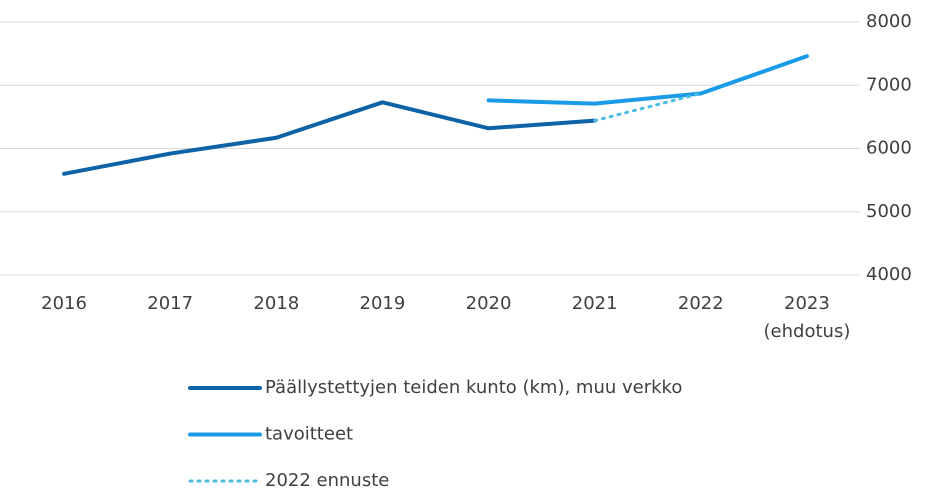 The height and width of the screenshot is (490, 938). What do you see at coordinates (488, 303) in the screenshot?
I see `x-tick-label: 2020` at bounding box center [488, 303].